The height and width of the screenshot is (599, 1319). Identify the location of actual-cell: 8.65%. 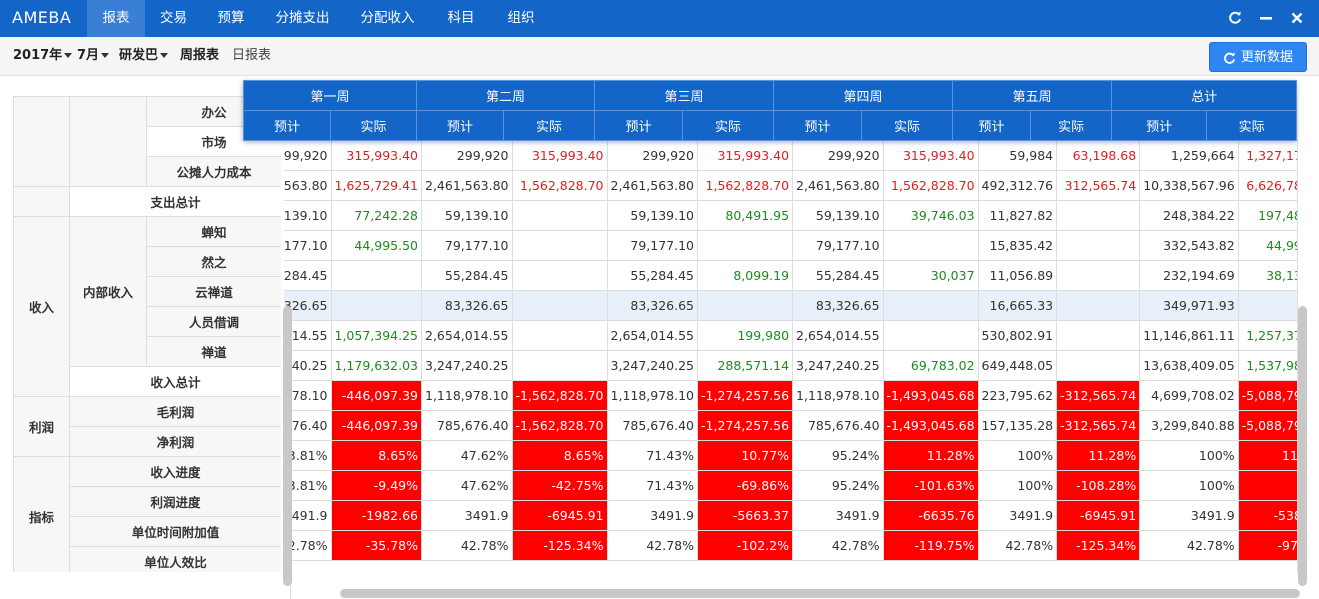
(559, 455).